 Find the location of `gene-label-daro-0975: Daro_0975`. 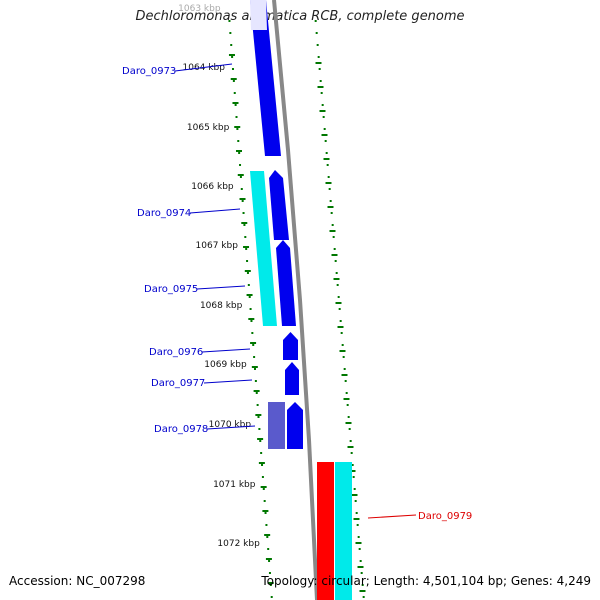

gene-label-daro-0975: Daro_0975 is located at coordinates (171, 289).